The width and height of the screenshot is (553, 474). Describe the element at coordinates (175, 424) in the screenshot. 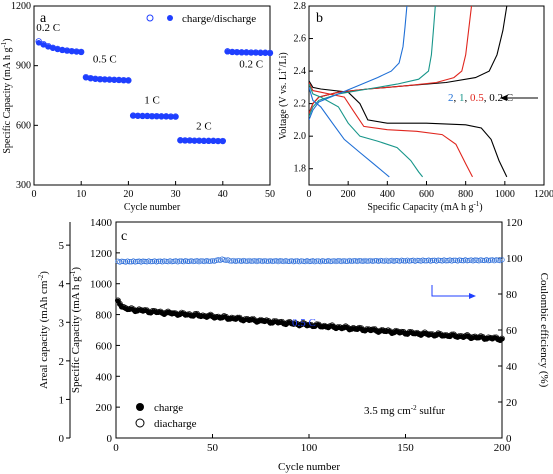

I see `legend-discharge-label: diacharge` at that location.